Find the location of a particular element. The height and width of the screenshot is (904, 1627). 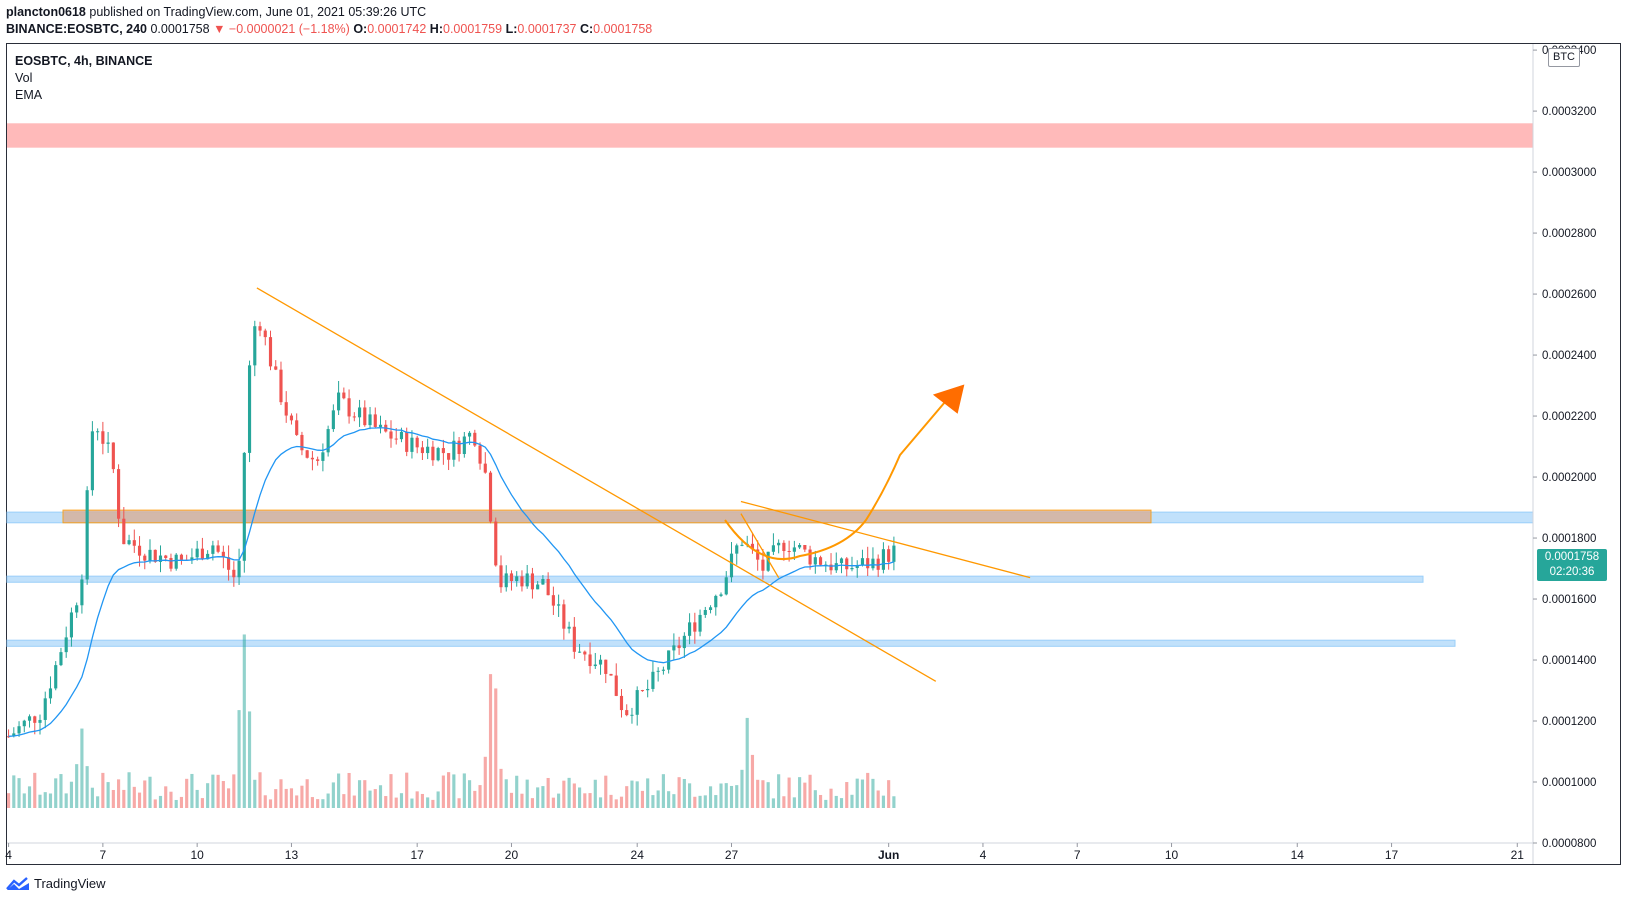

legend-ema: EMA is located at coordinates (29, 95).